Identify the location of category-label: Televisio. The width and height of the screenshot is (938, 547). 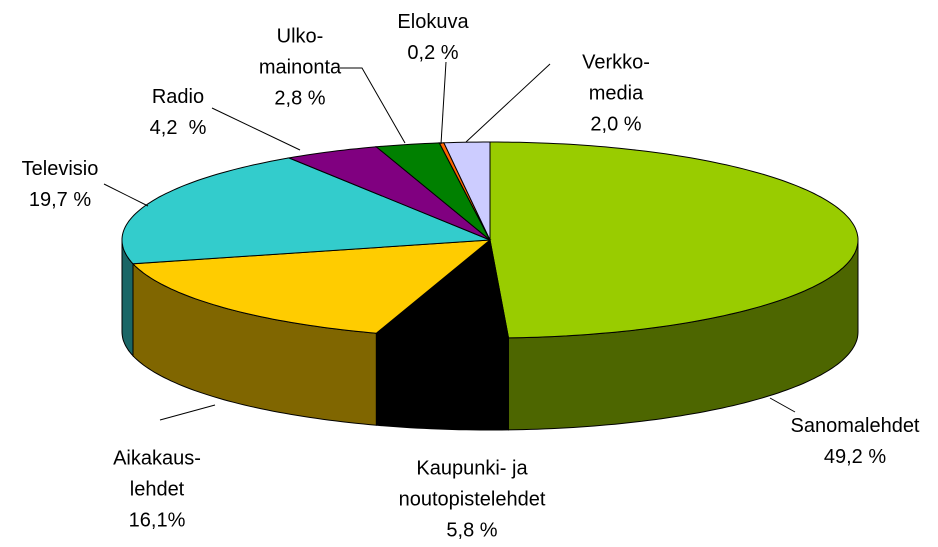
(60, 169).